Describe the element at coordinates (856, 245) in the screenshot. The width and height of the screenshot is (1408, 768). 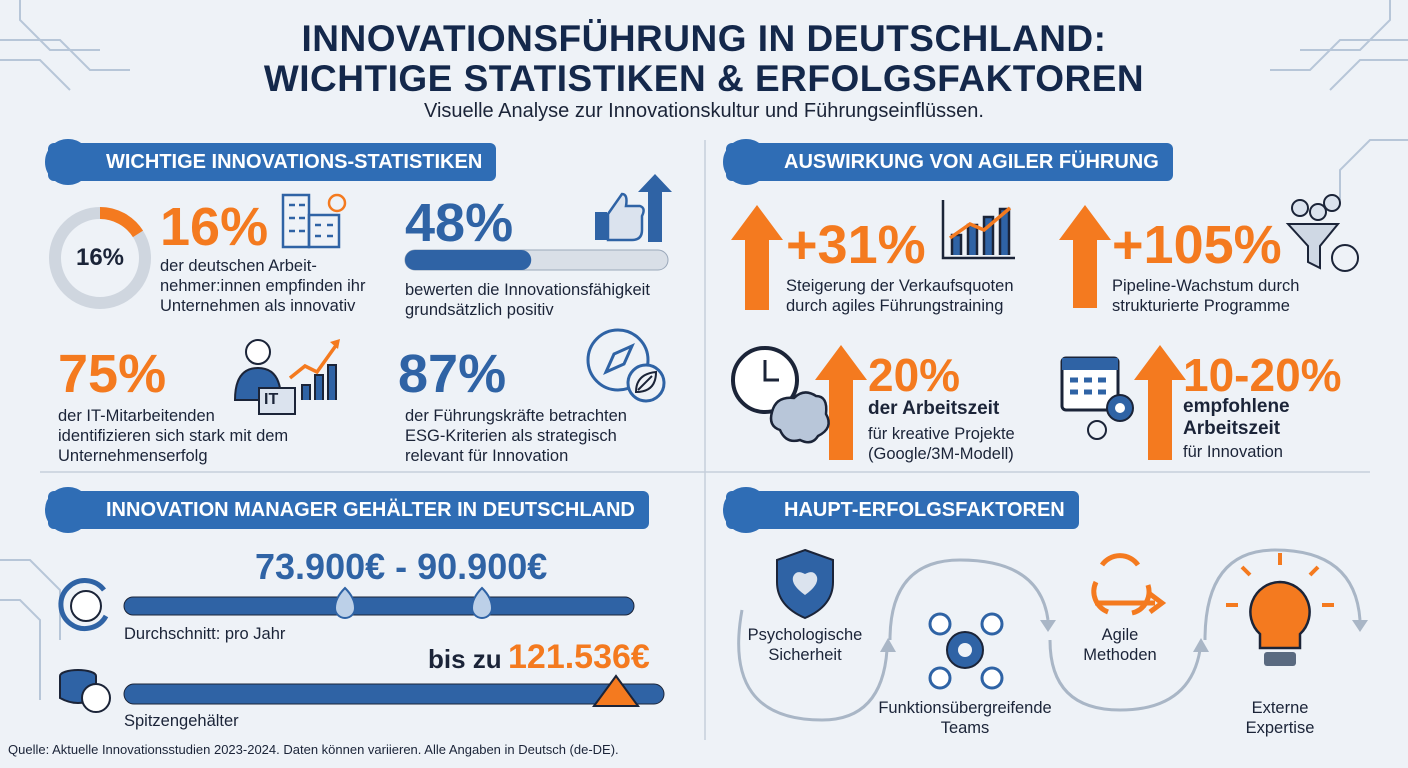
I see `stat-value: +31%` at that location.